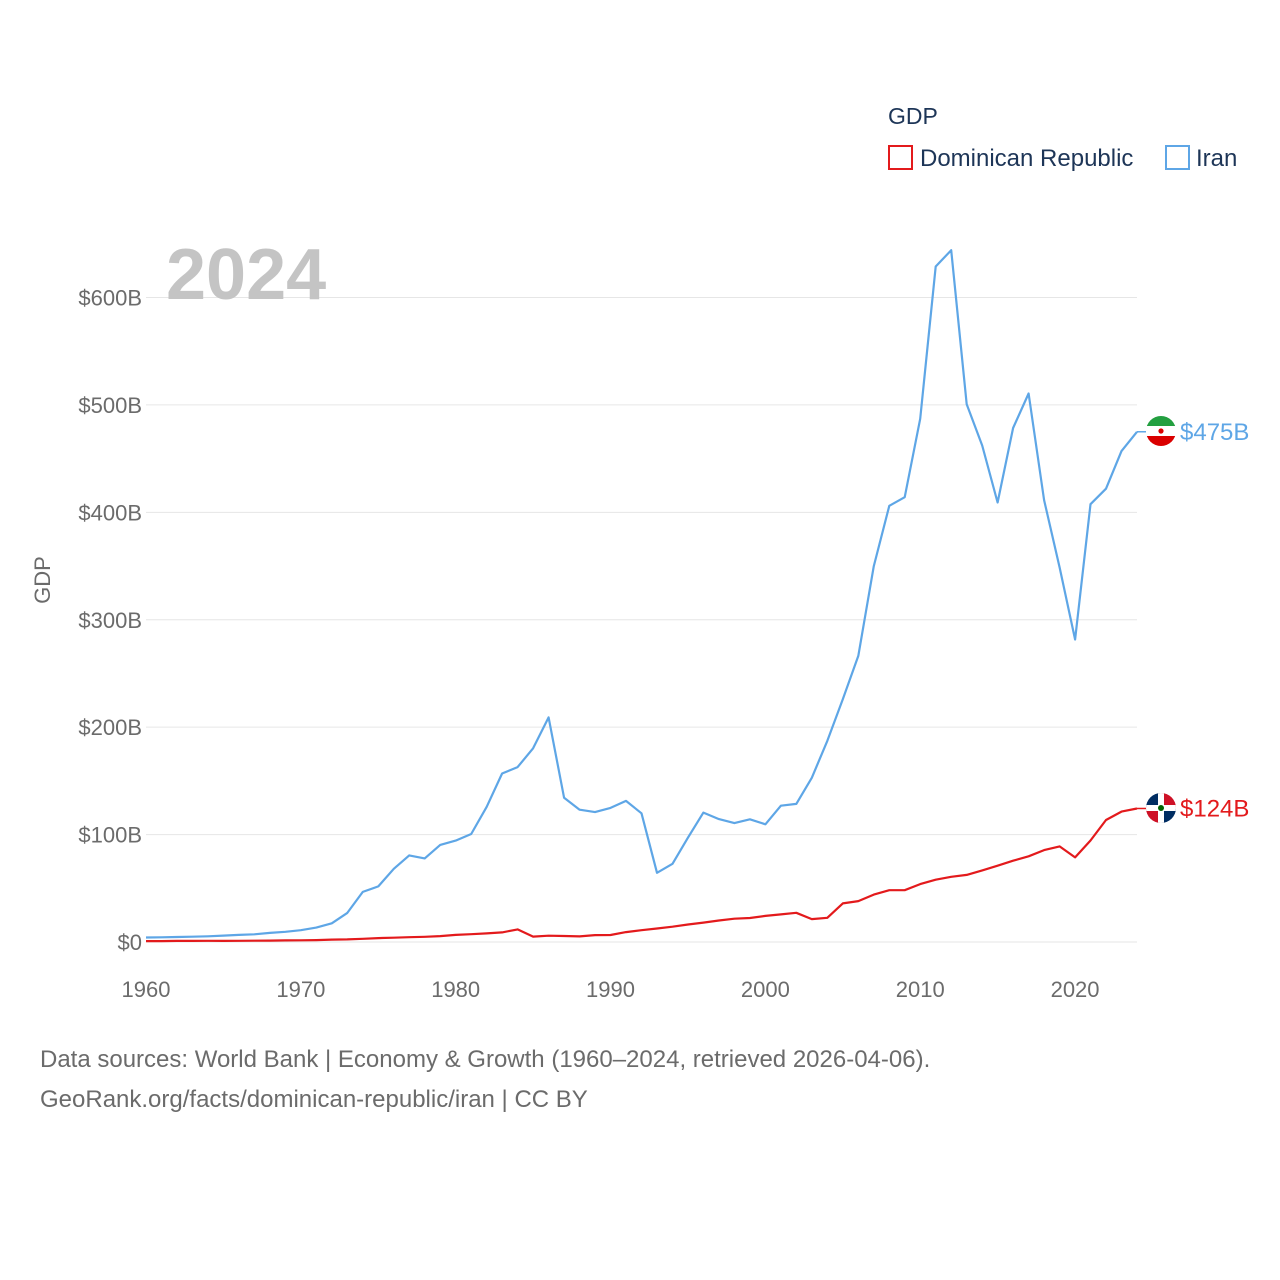 This screenshot has height=1280, width=1280. I want to click on year-label: 2024, so click(246, 275).